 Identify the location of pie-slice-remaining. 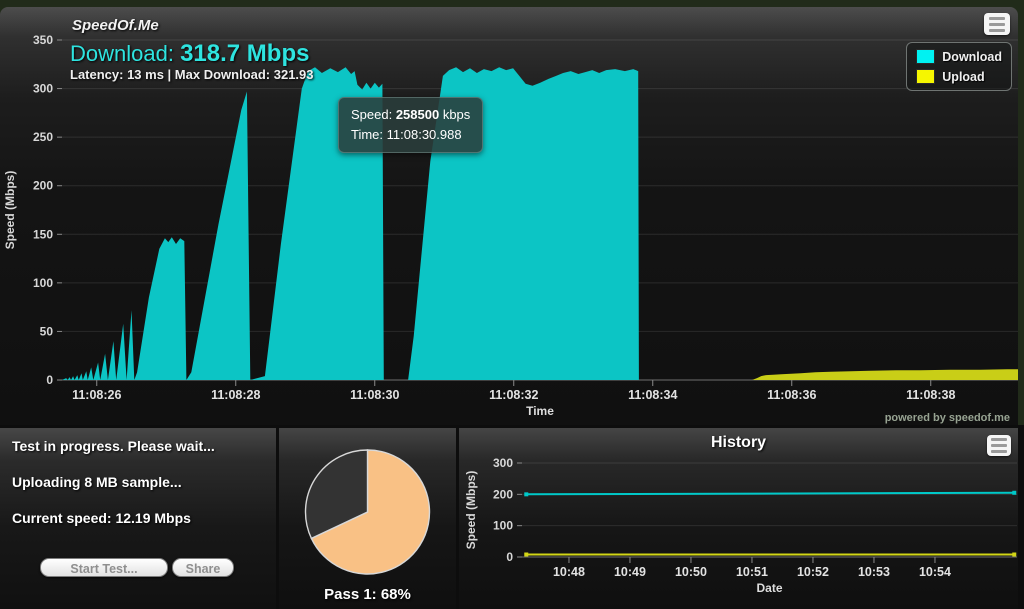
(336, 494).